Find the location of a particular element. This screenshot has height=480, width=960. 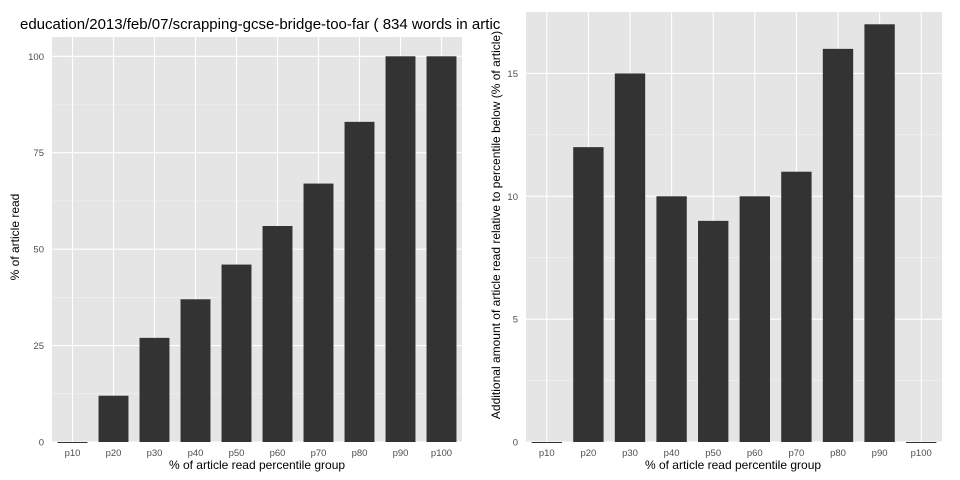

y-tick-label: 50 is located at coordinates (38, 250).